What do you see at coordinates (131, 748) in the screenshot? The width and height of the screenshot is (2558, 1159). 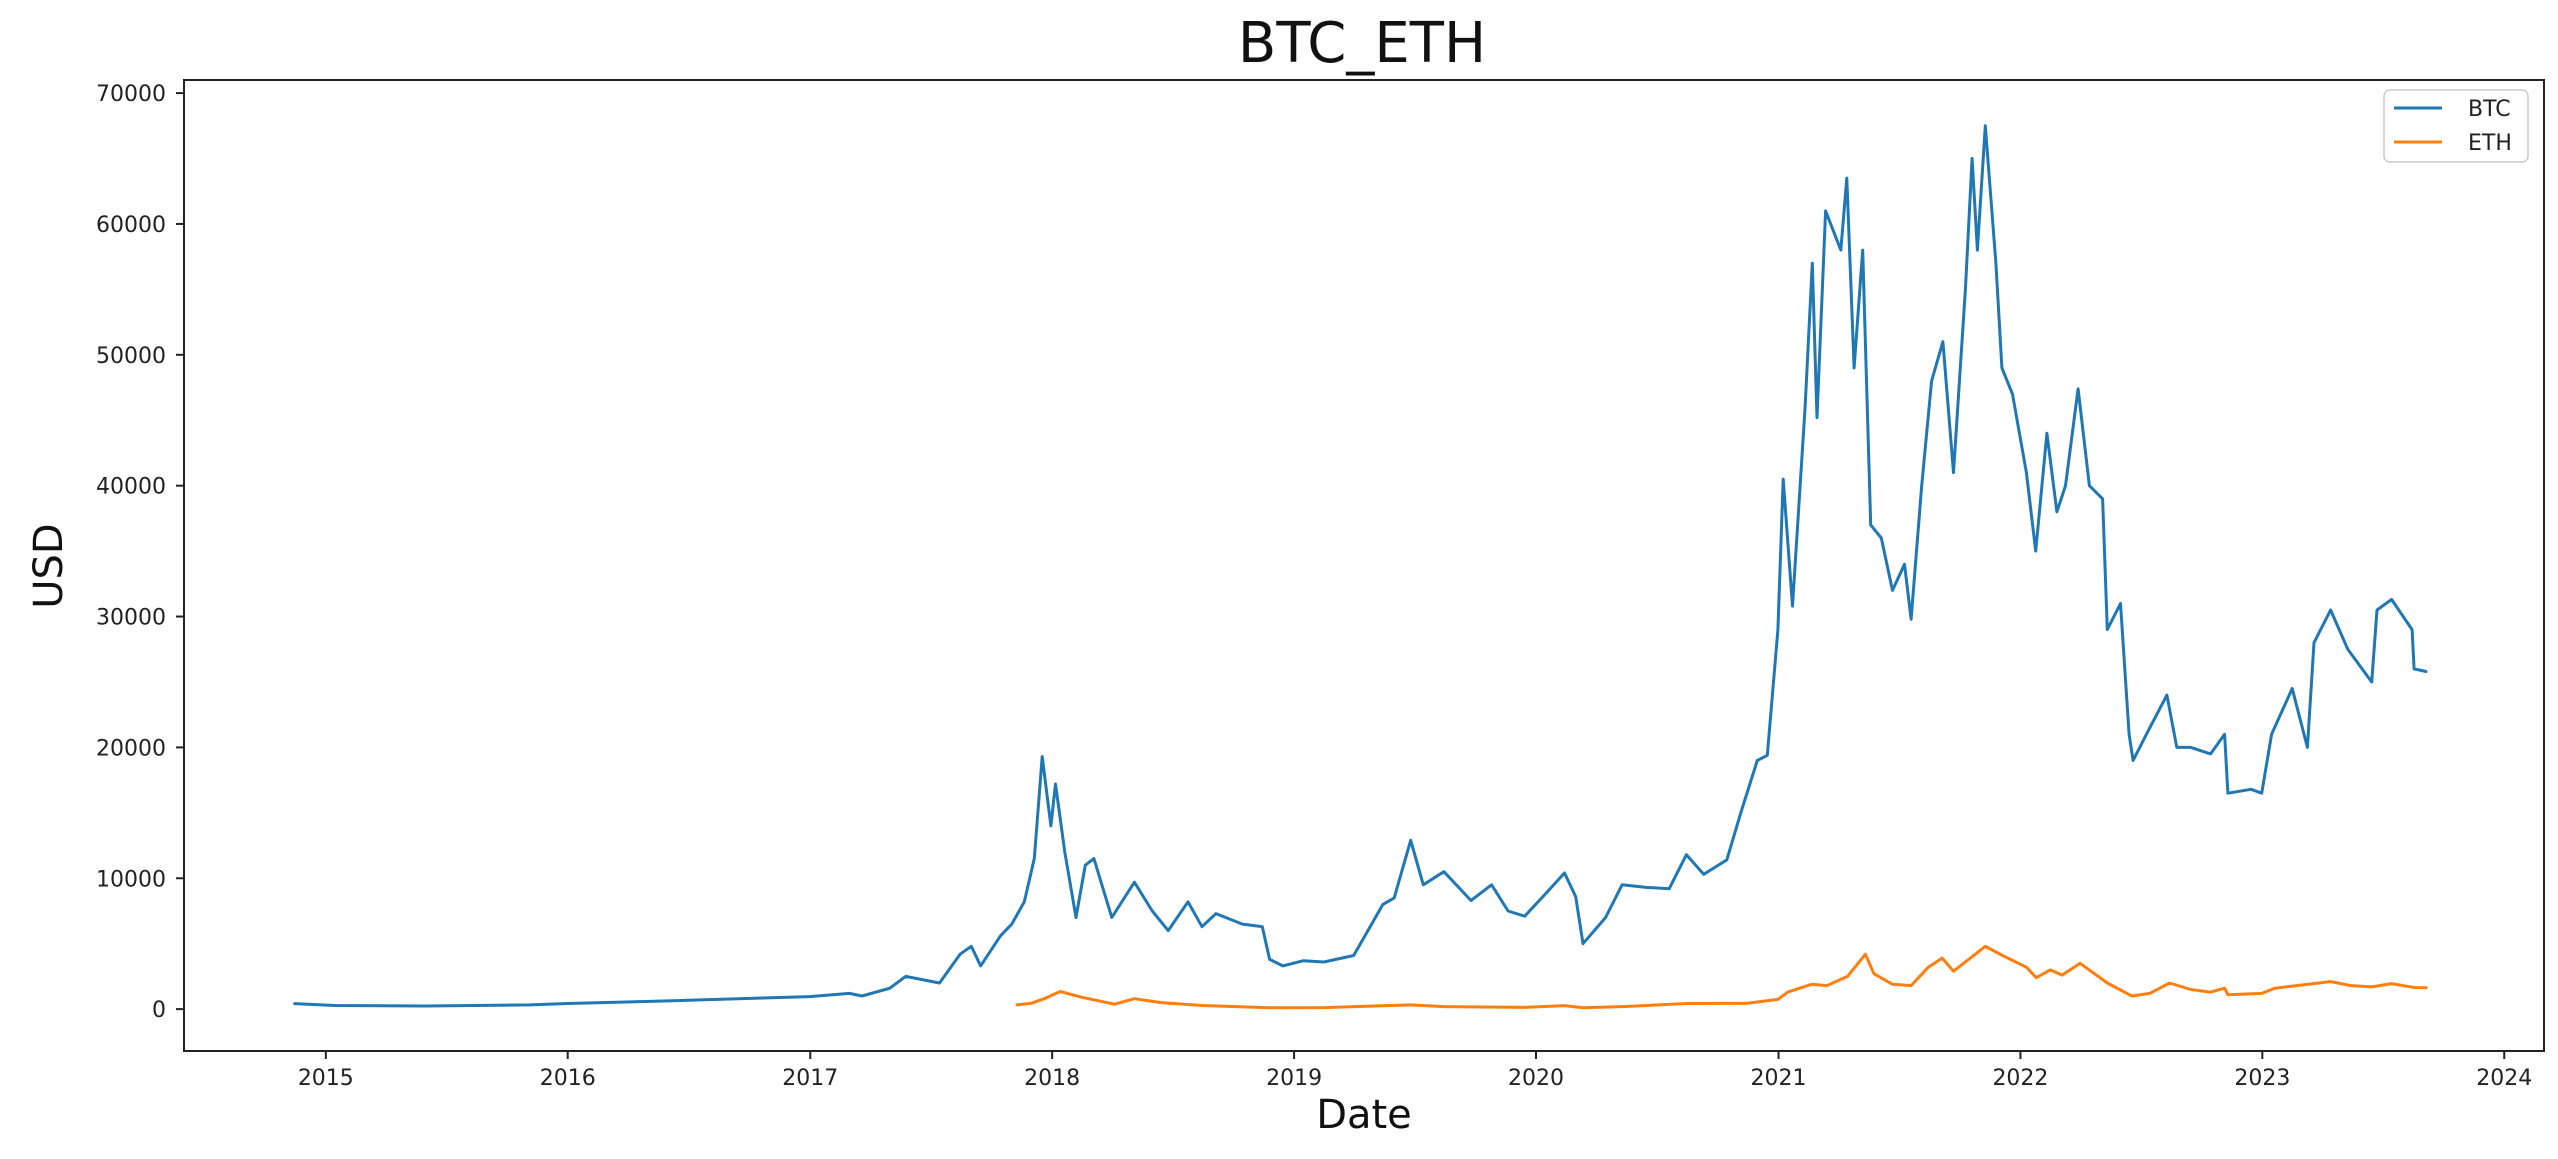 I see `y-tick-label: 20000` at bounding box center [131, 748].